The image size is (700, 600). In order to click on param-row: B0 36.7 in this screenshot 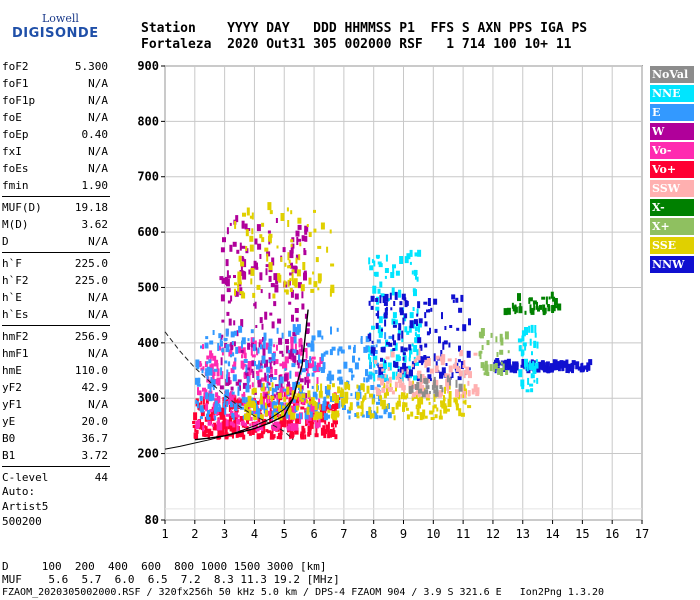, I will do `click(56, 438)`.